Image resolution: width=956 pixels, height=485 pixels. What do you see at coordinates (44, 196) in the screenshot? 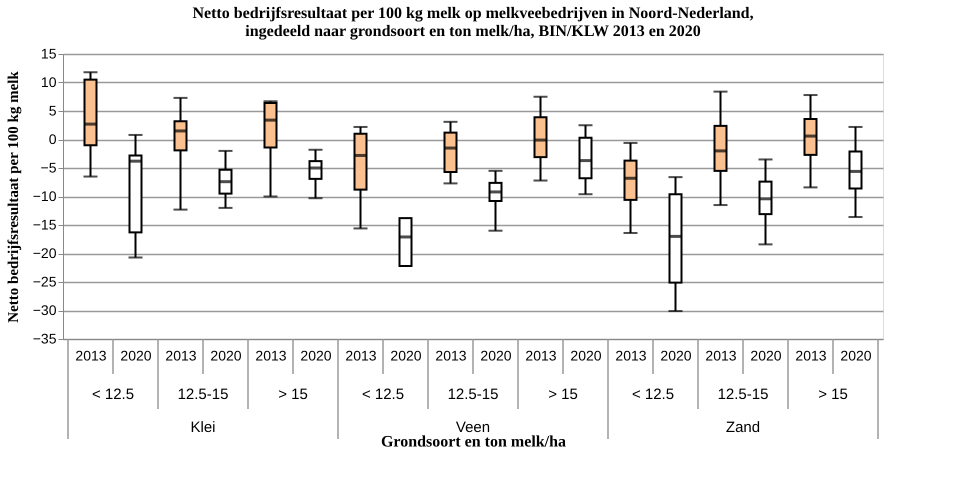
I see `y-tick-label: −10` at bounding box center [44, 196].